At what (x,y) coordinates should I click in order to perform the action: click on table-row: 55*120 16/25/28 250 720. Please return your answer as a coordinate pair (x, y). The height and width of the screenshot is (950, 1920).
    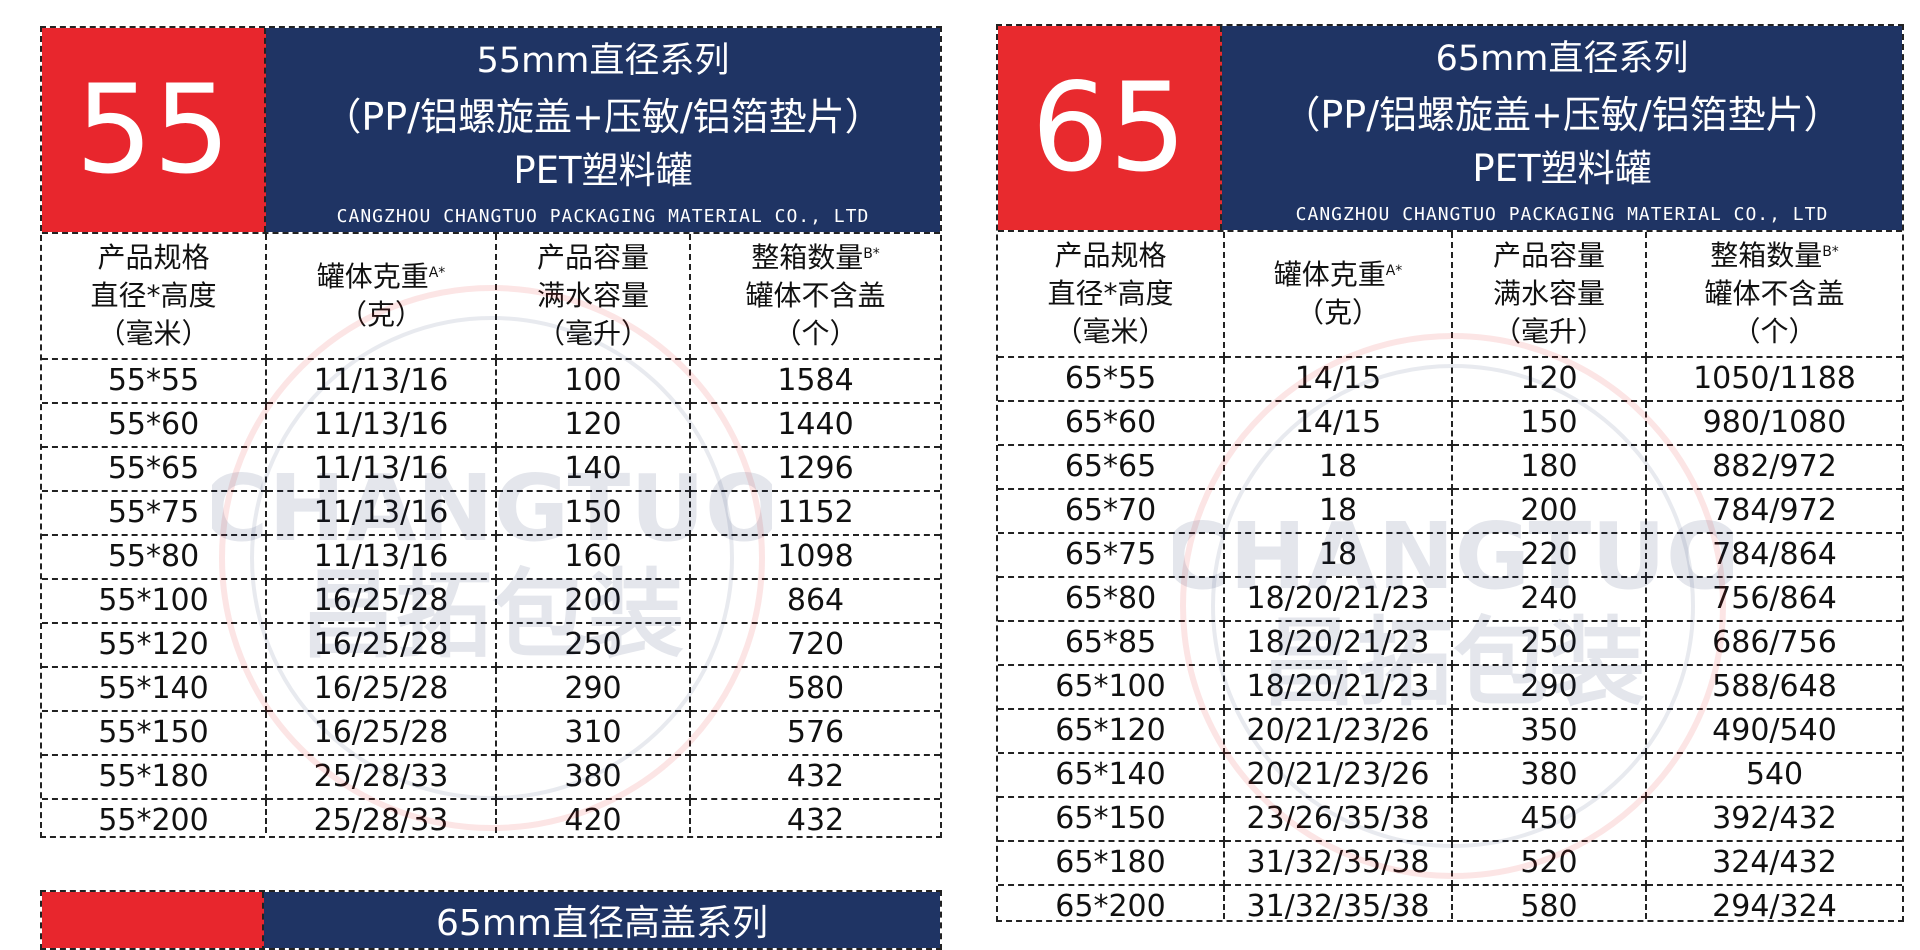
    Looking at the image, I should click on (491, 645).